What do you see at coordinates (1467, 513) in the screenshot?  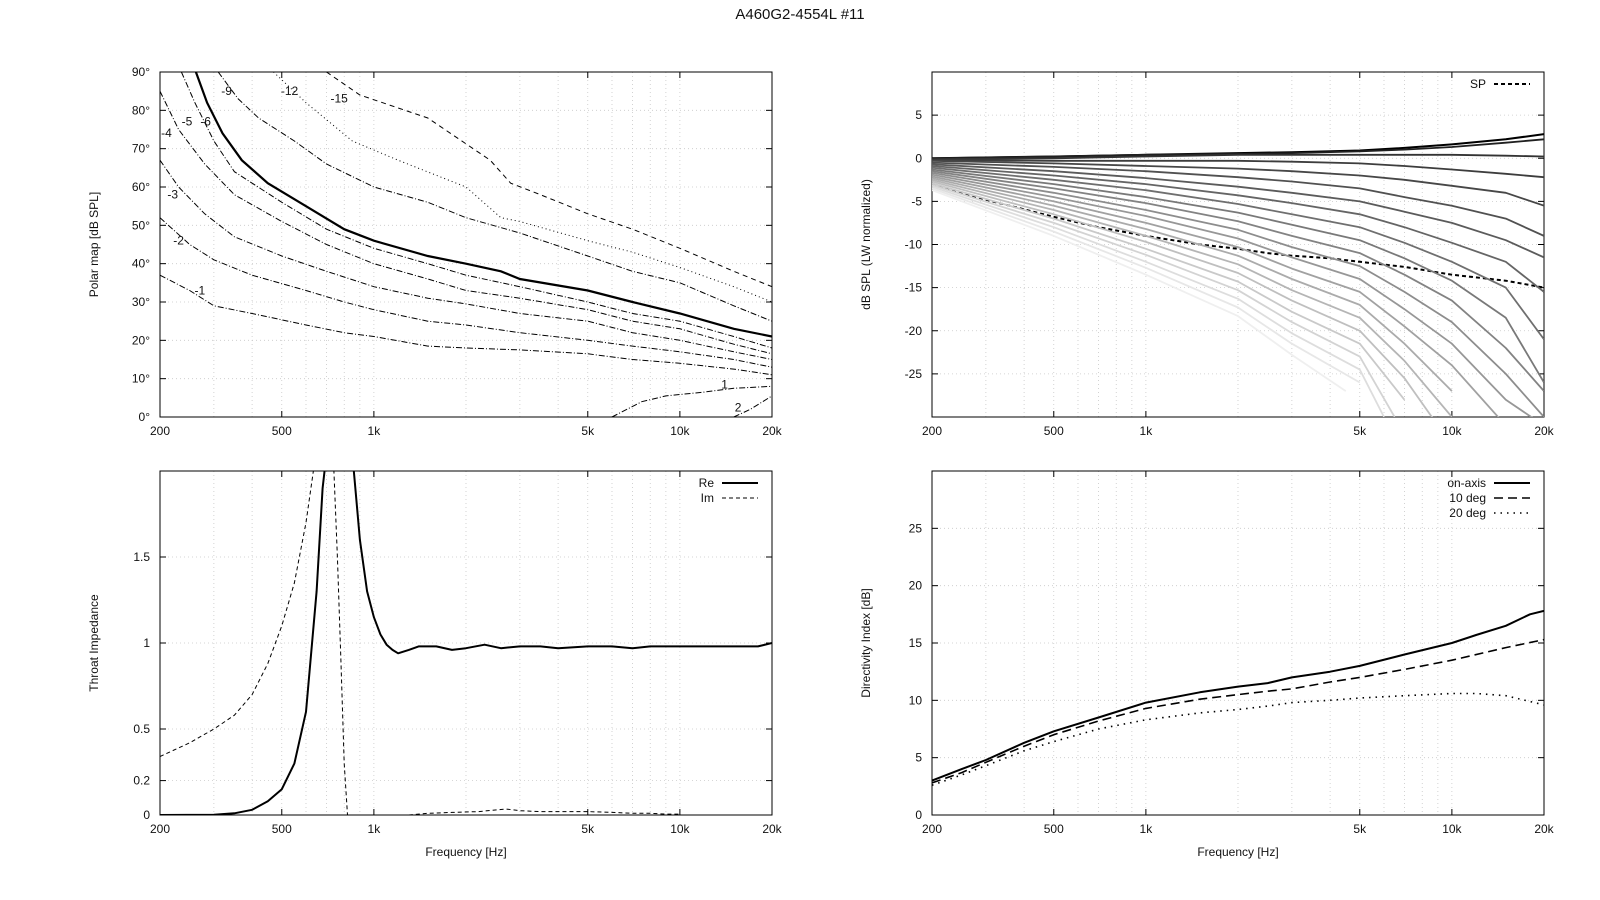 I see `legend-label: 20 deg` at bounding box center [1467, 513].